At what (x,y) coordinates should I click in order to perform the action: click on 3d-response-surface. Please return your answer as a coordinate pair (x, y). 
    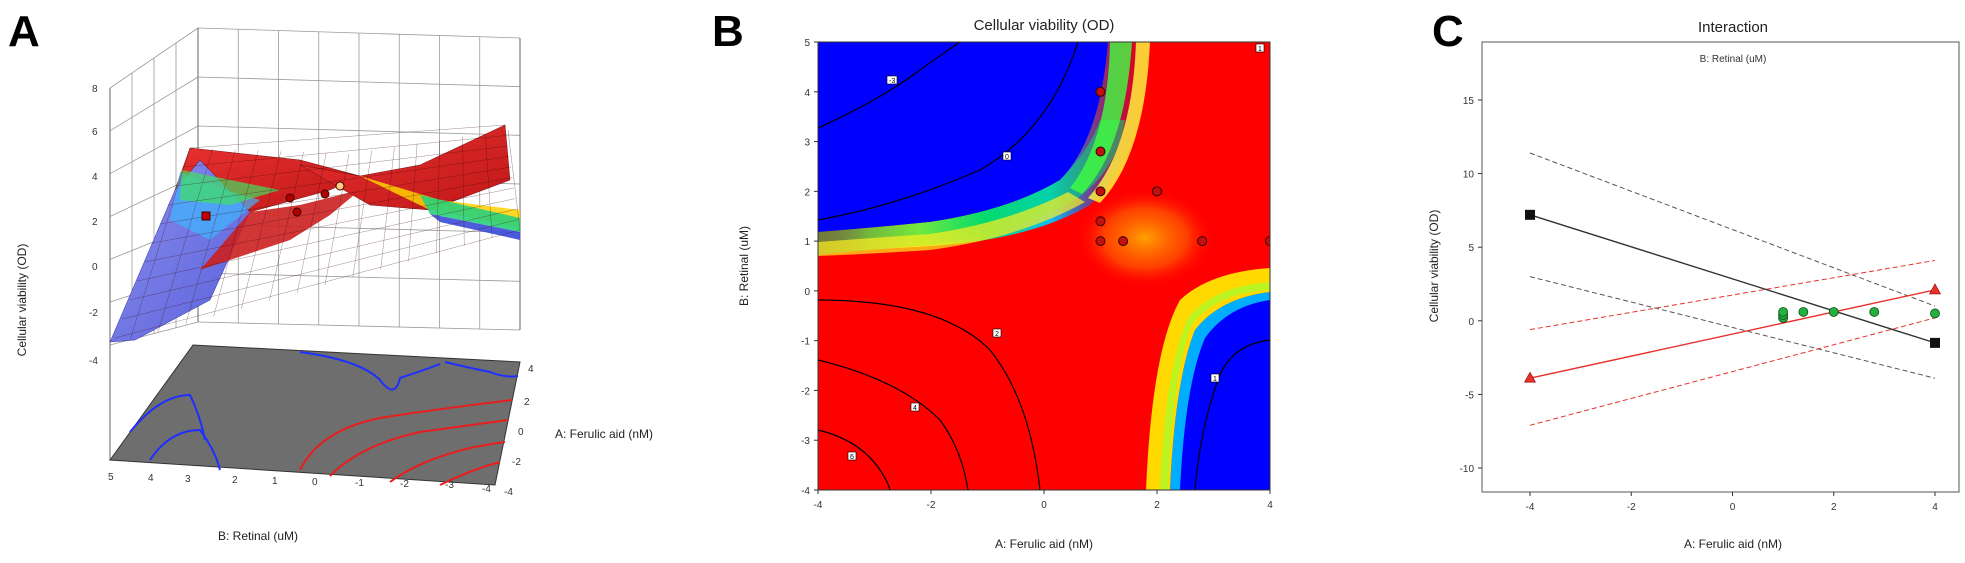
    Looking at the image, I should click on (315, 233).